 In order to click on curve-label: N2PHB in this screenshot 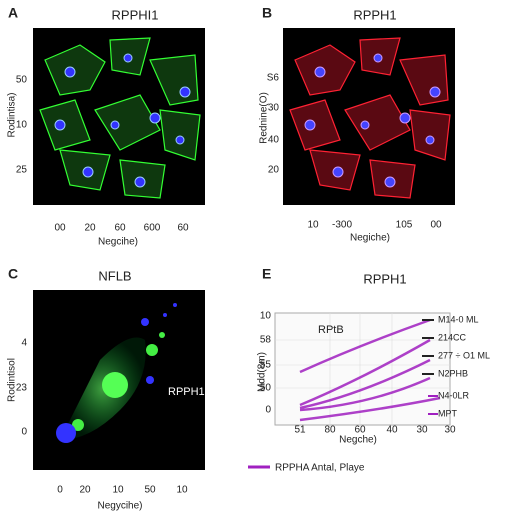, I will do `click(453, 373)`.